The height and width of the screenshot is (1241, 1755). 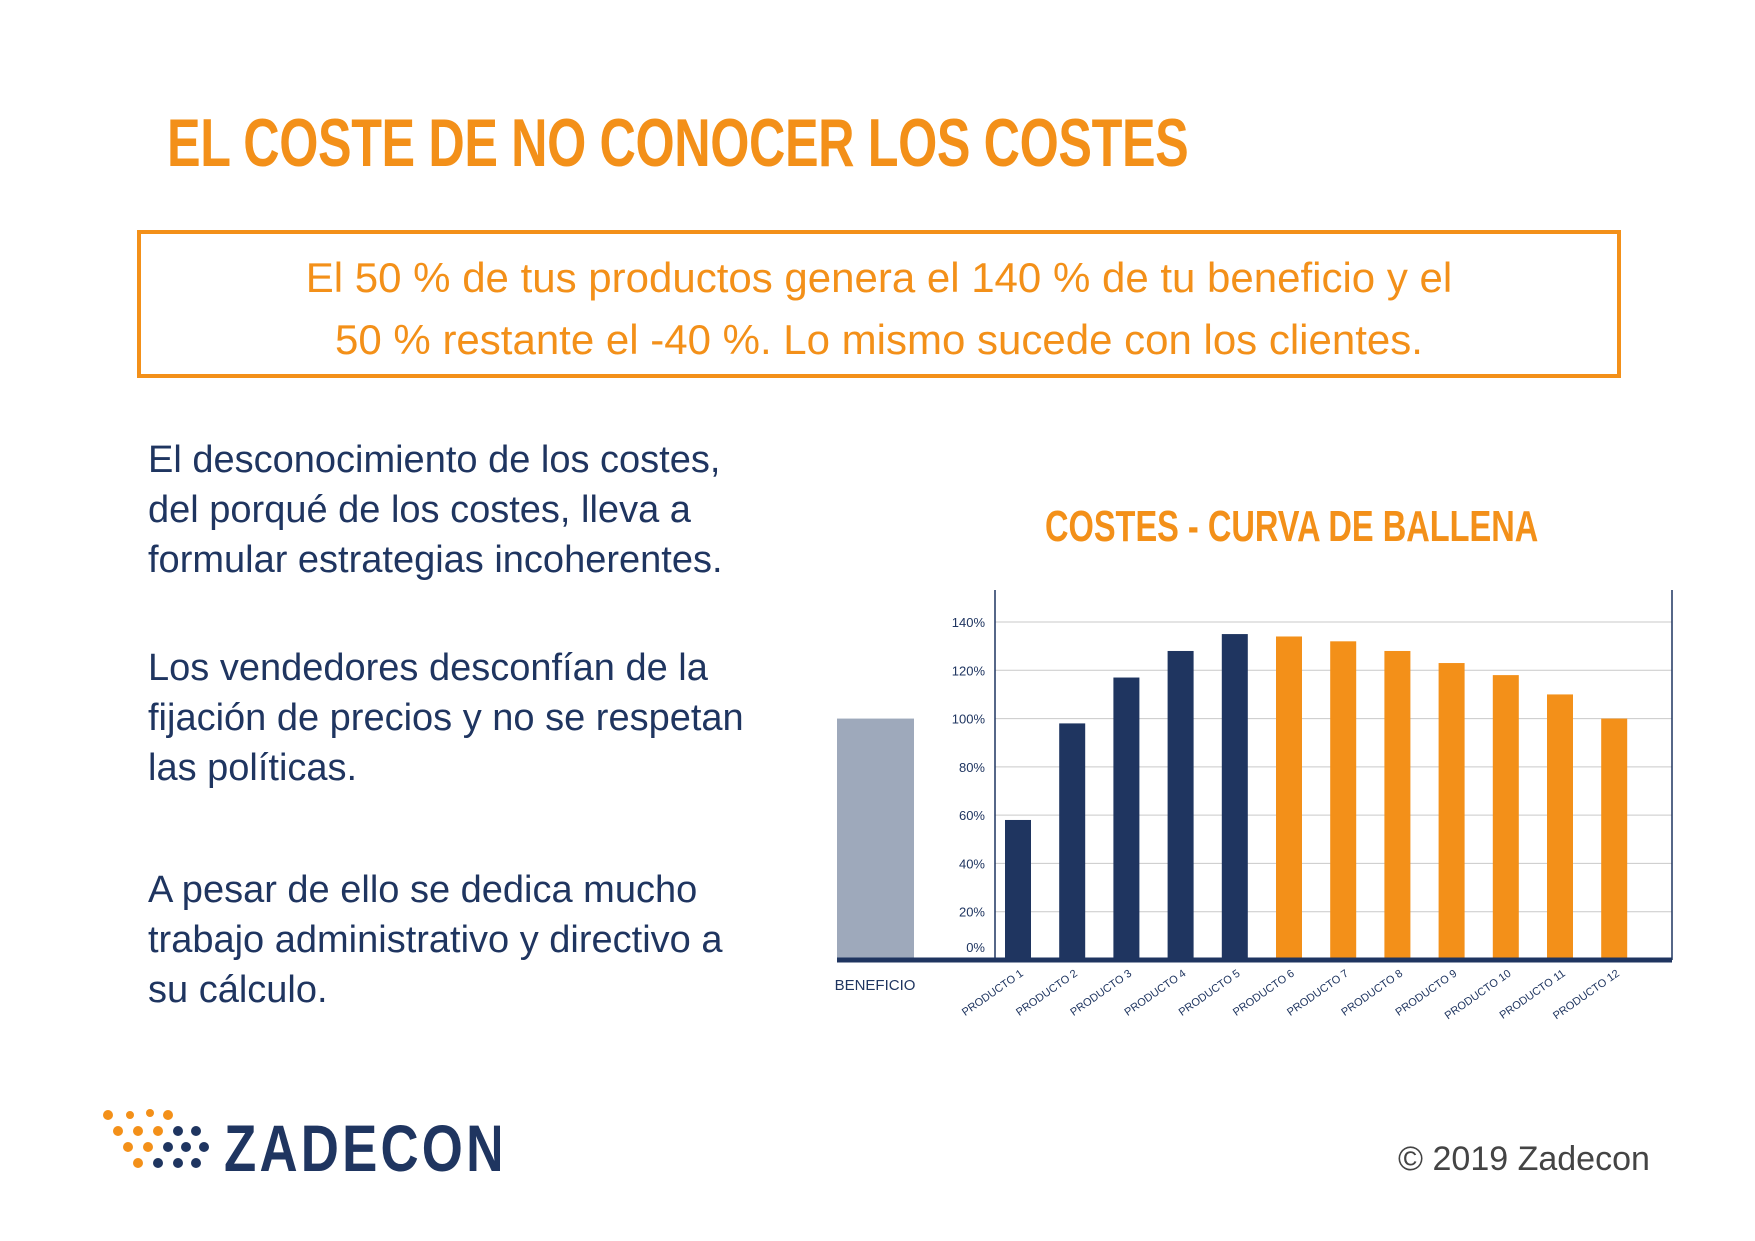 I want to click on y-tick-label: 60%, so click(x=972, y=815).